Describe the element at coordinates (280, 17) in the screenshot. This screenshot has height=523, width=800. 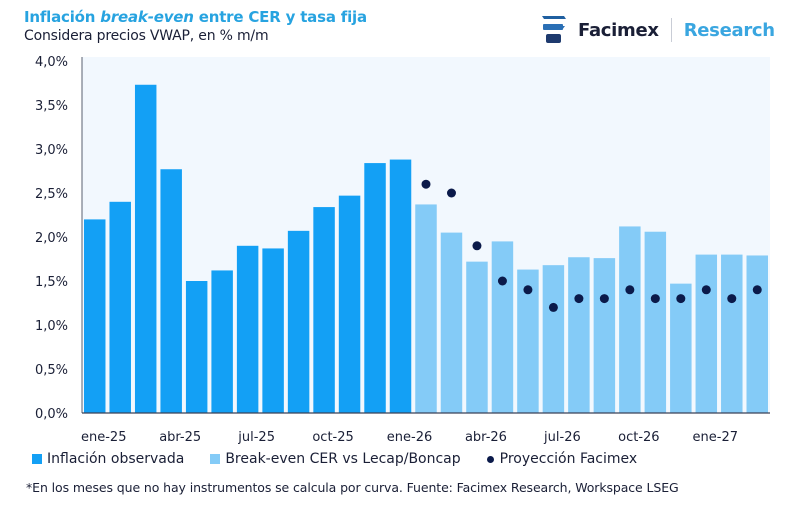
I see `title-suffix: entre CER y tasa fija` at that location.